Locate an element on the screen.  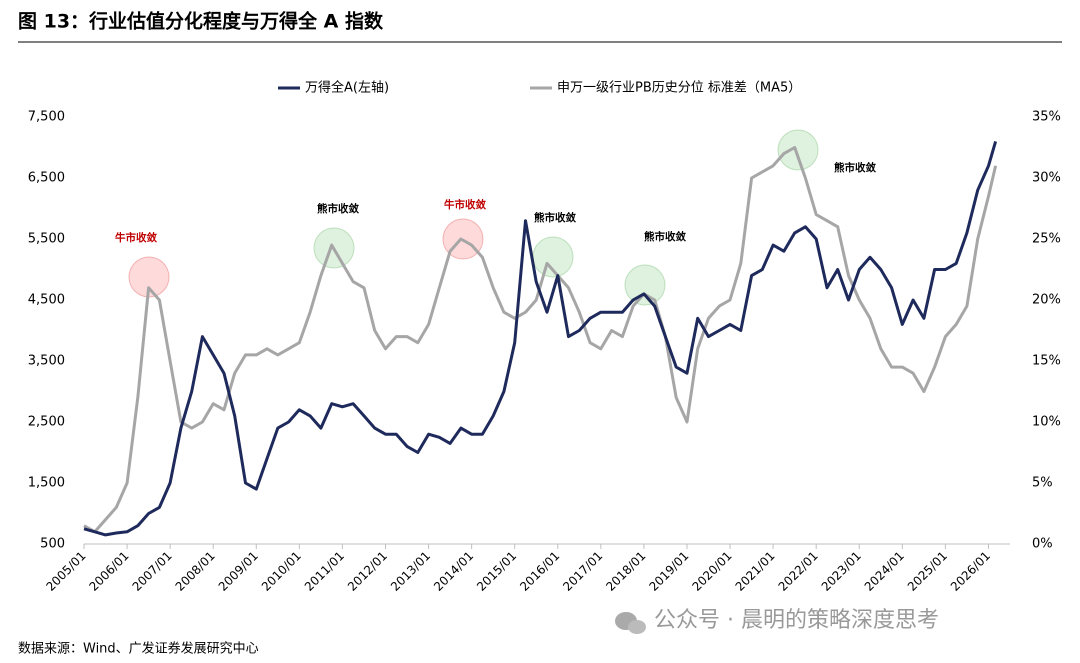
y2-tick-label: 25% is located at coordinates (1046, 239).